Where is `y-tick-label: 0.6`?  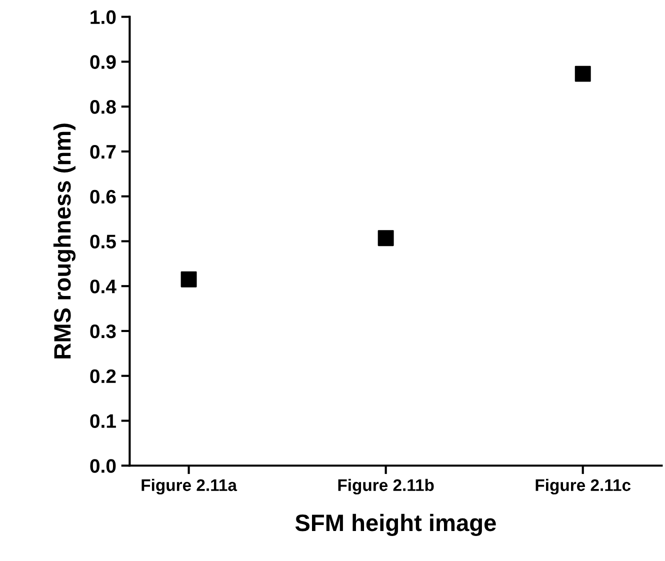
y-tick-label: 0.6 is located at coordinates (103, 197).